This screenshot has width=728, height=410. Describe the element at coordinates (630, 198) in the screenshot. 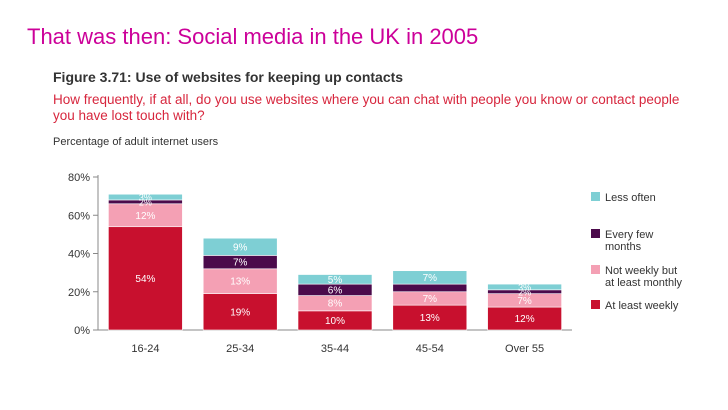

I see `legend-label: Less often` at that location.